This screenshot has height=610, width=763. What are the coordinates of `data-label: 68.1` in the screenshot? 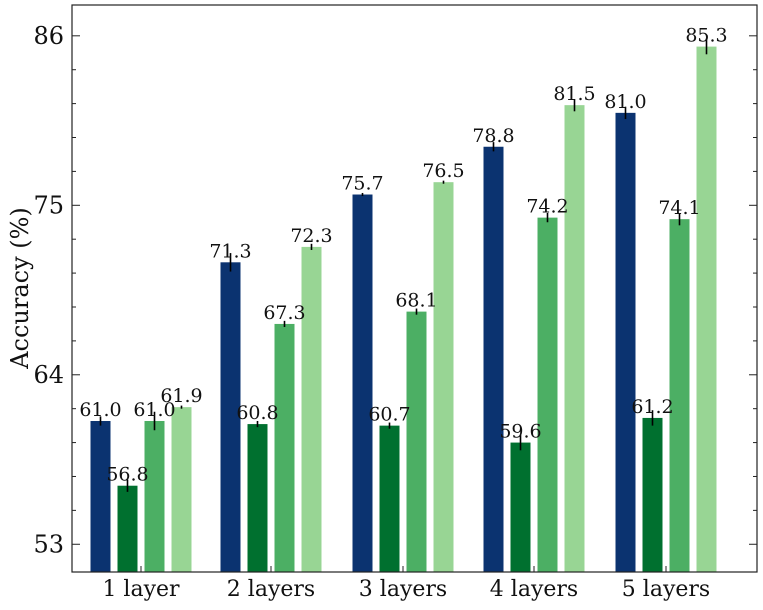 It's located at (416, 301).